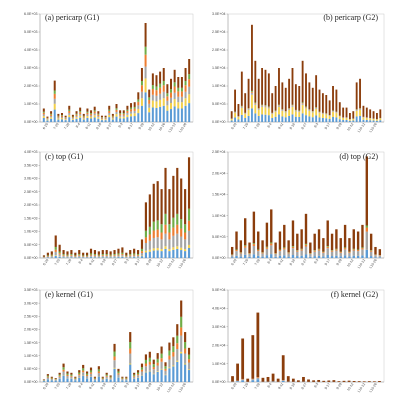  Describe the element at coordinates (31, 68) in the screenshot. I see `y-tick-label: 3.0E+03` at that location.